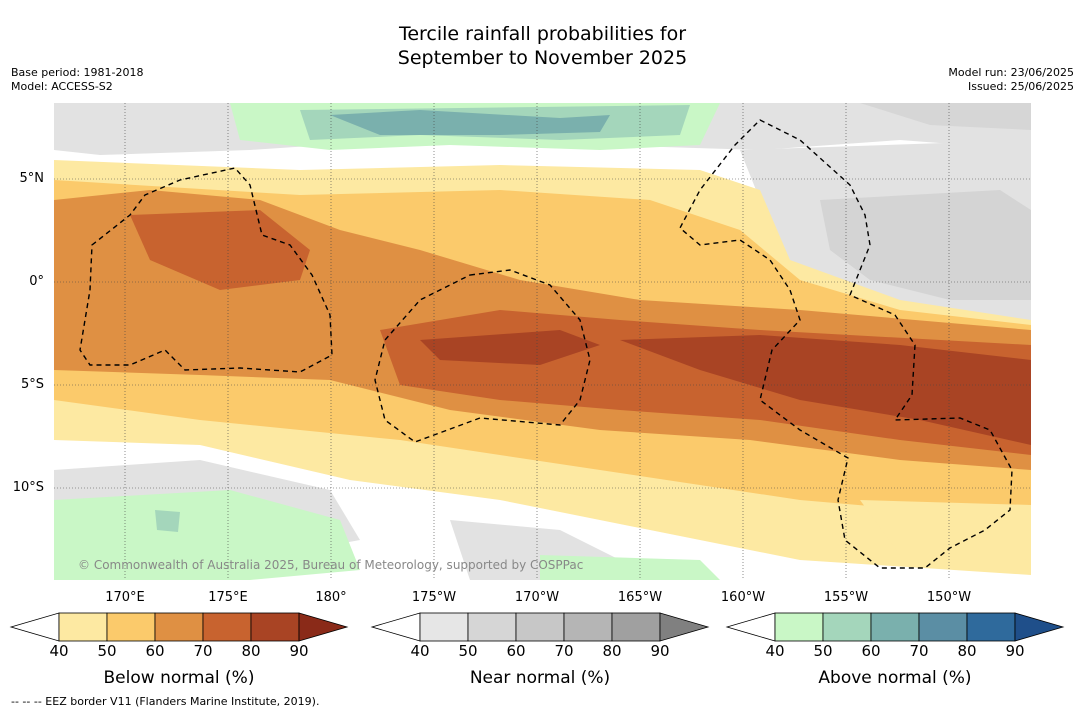 Image resolution: width=1085 pixels, height=713 pixels. I want to click on above-tick-60: 60, so click(871, 651).